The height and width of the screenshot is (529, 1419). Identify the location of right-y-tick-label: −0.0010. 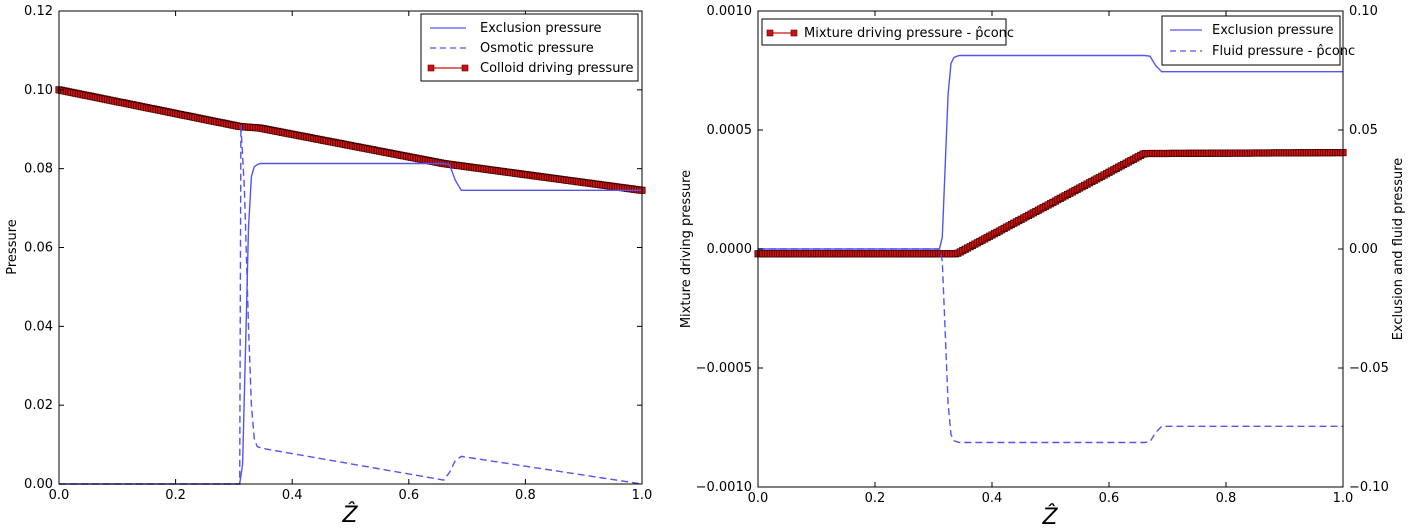
(724, 487).